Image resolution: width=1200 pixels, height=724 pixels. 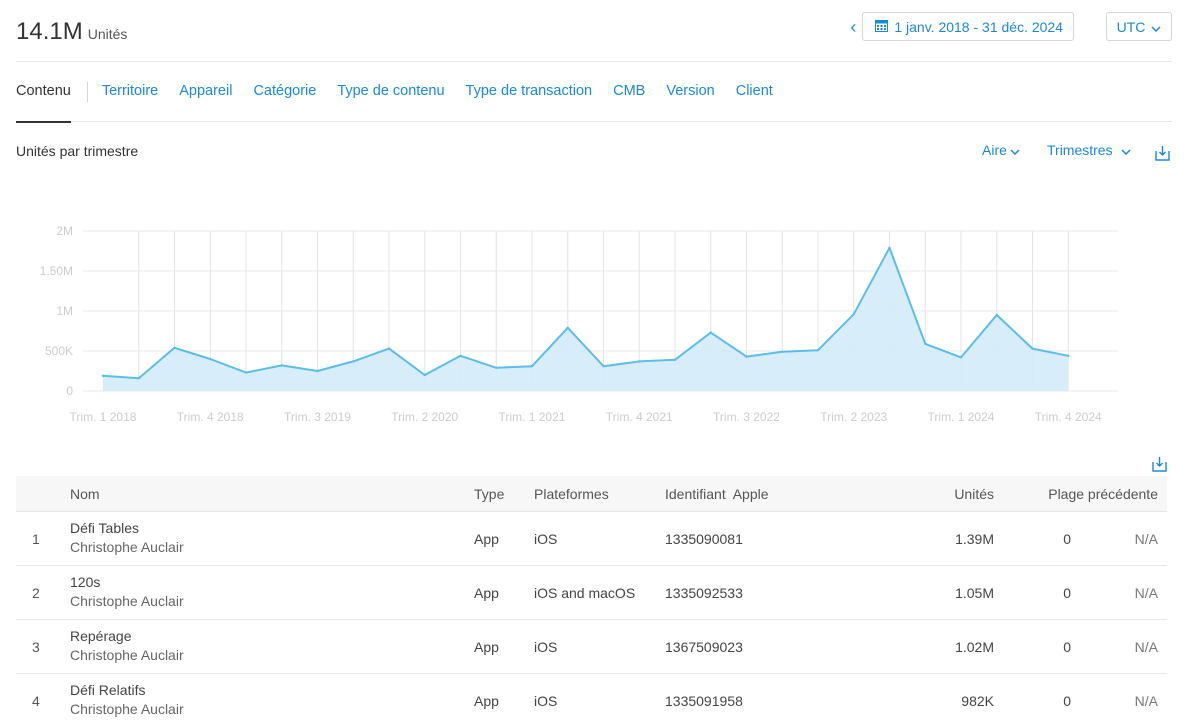 What do you see at coordinates (1080, 150) in the screenshot?
I see `period-label: Trimestres` at bounding box center [1080, 150].